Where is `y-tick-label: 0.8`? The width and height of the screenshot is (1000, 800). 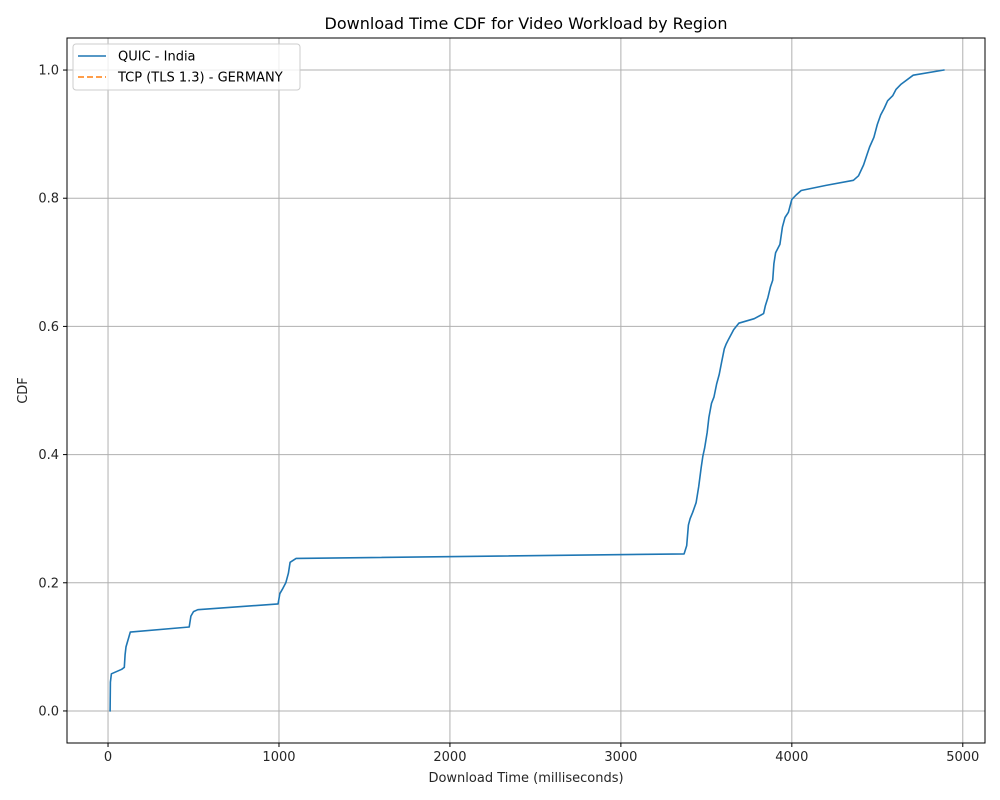
y-tick-label: 0.8 is located at coordinates (48, 199).